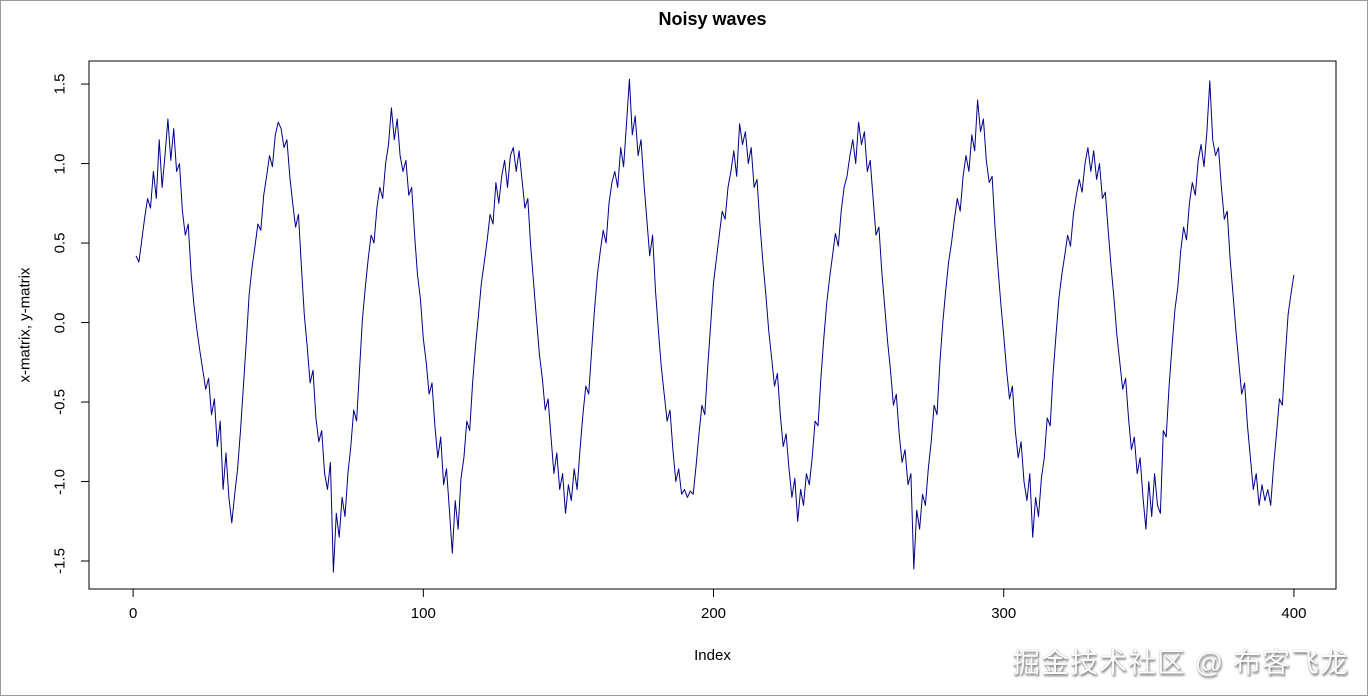 This screenshot has width=1368, height=696. What do you see at coordinates (423, 613) in the screenshot?
I see `x-tick-label: 100` at bounding box center [423, 613].